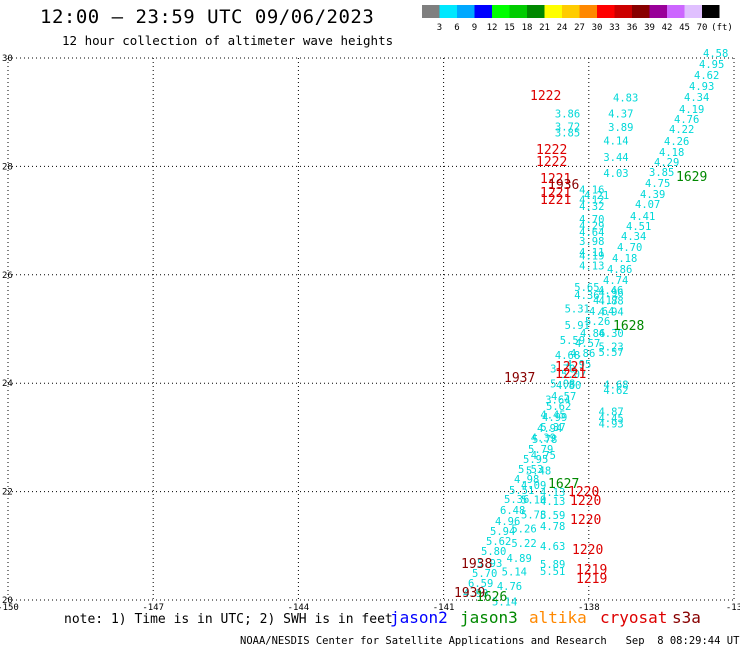  I want to click on legend-label: 9, so click(474, 28).